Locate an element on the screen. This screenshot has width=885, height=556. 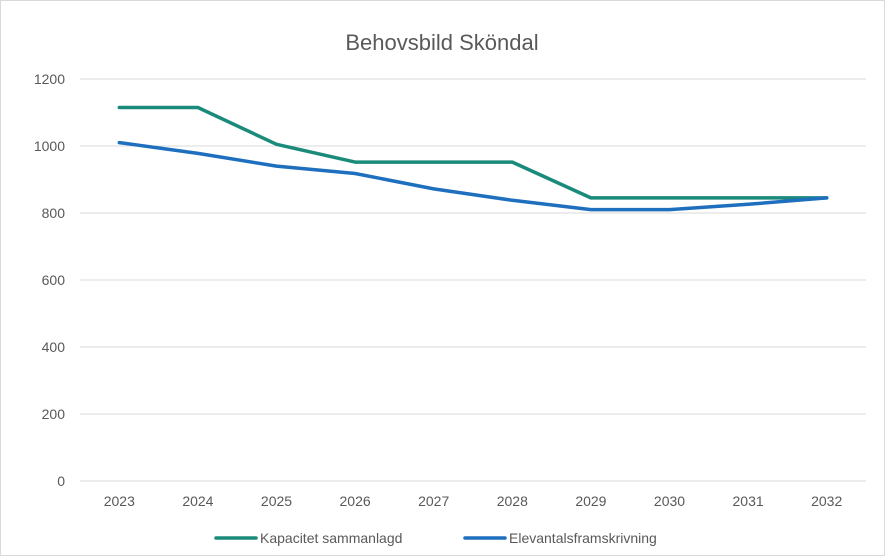
legend-item: Kapacitet sammanlagd is located at coordinates (308, 538).